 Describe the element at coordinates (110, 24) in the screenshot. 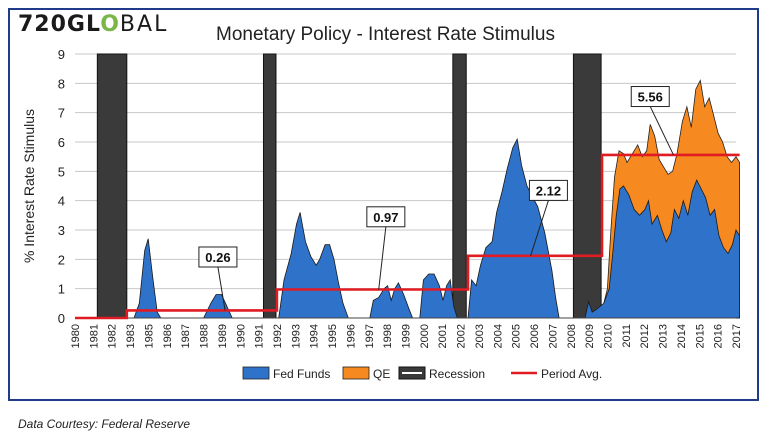

I see `globe-icon: O` at that location.